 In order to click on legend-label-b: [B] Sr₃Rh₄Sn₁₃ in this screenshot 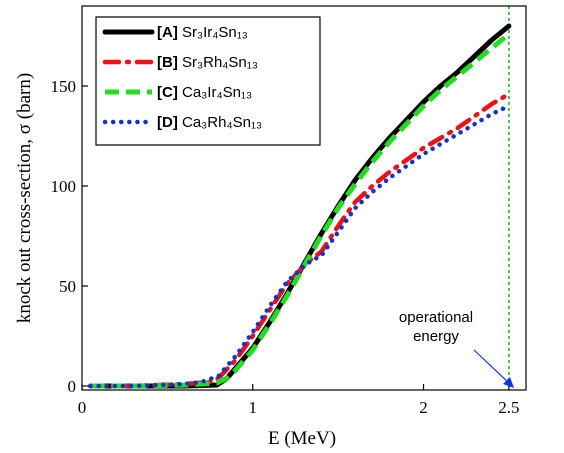, I will do `click(207, 62)`.